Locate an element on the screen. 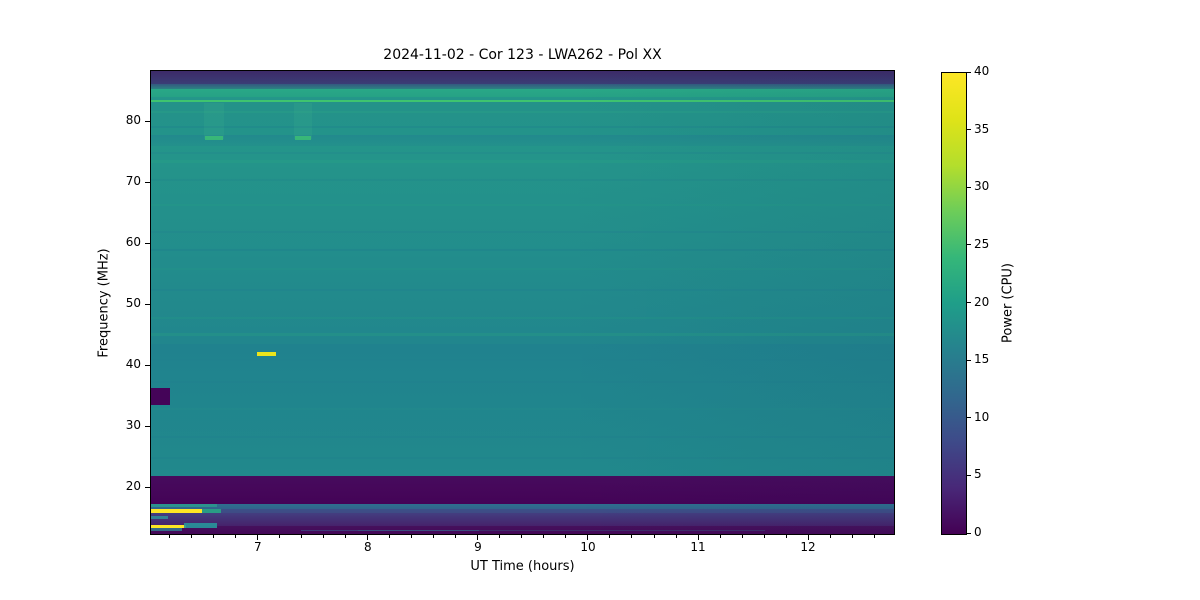 The width and height of the screenshot is (1200, 600). colorbar-tick-label: 5 is located at coordinates (978, 474).